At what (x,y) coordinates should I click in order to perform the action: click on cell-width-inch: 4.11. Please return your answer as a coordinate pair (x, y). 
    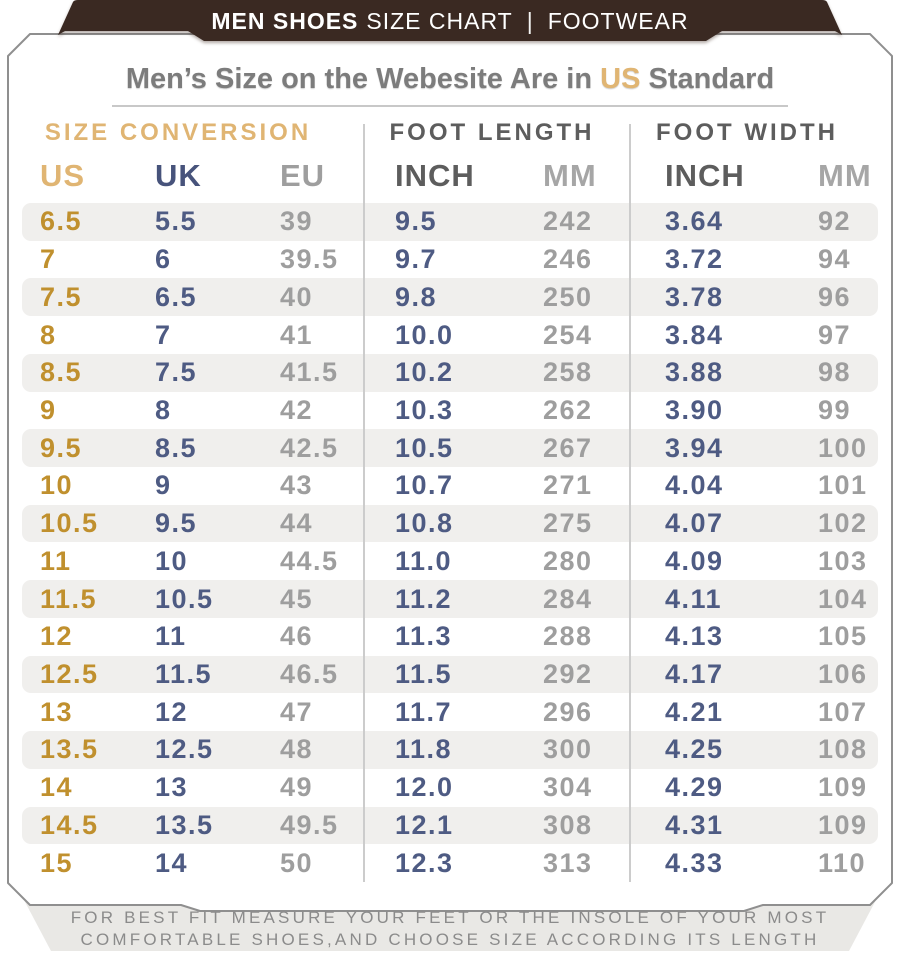
    Looking at the image, I should click on (694, 598).